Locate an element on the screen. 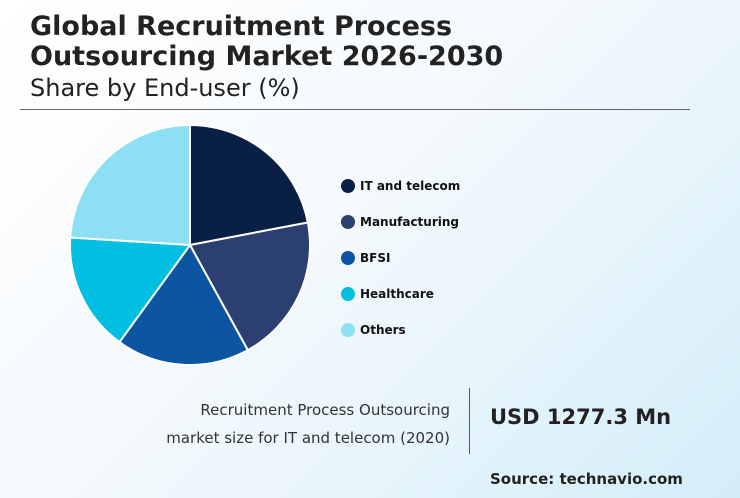 Image resolution: width=740 pixels, height=498 pixels. stat-divider is located at coordinates (469, 421).